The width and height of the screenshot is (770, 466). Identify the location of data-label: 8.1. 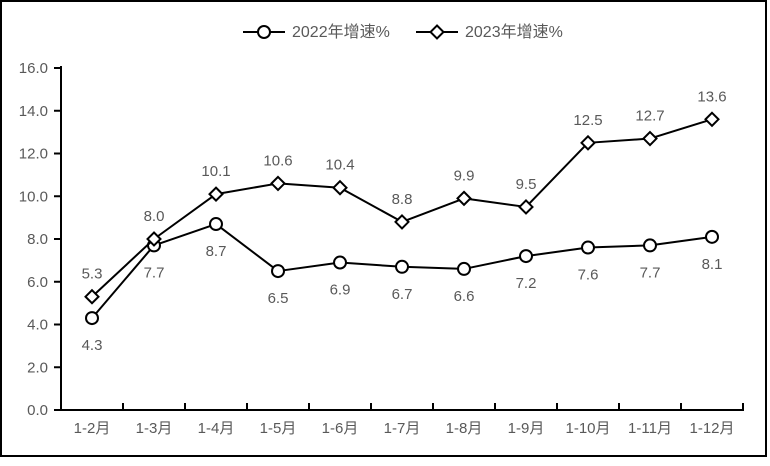
(712, 264).